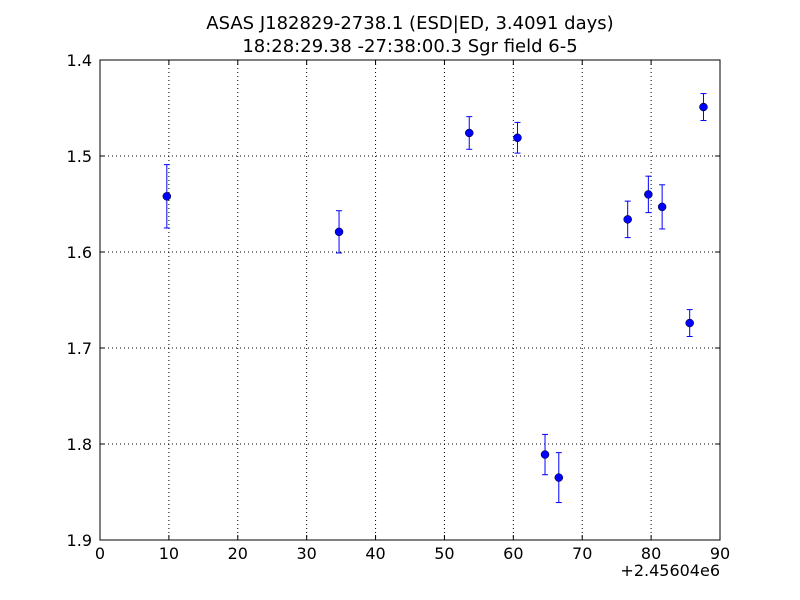  Describe the element at coordinates (412, 553) in the screenshot. I see `x-tick-labels: 0 10 20 30 40 50 60 70 80 90` at that location.